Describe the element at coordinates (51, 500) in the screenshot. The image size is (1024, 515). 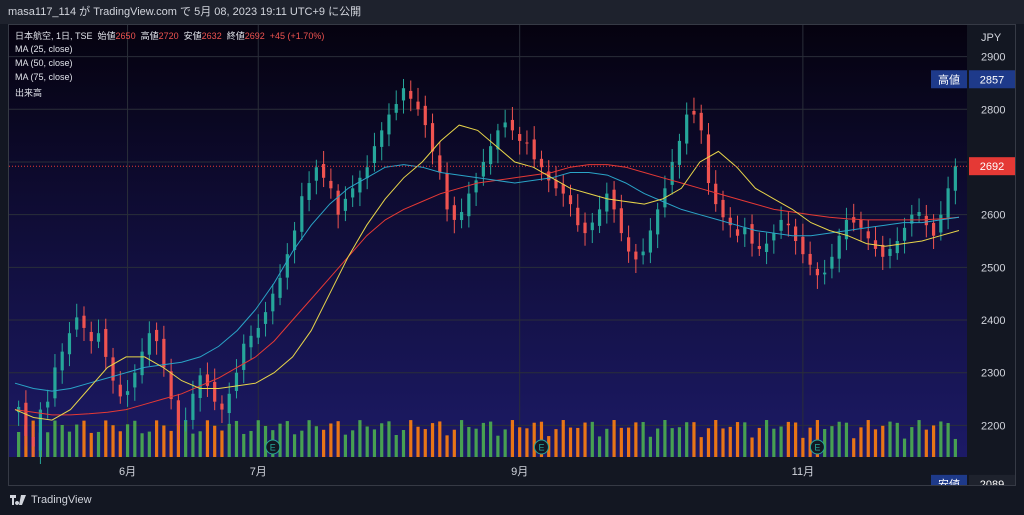
I see `tradingview-logo: TradingView` at that location.